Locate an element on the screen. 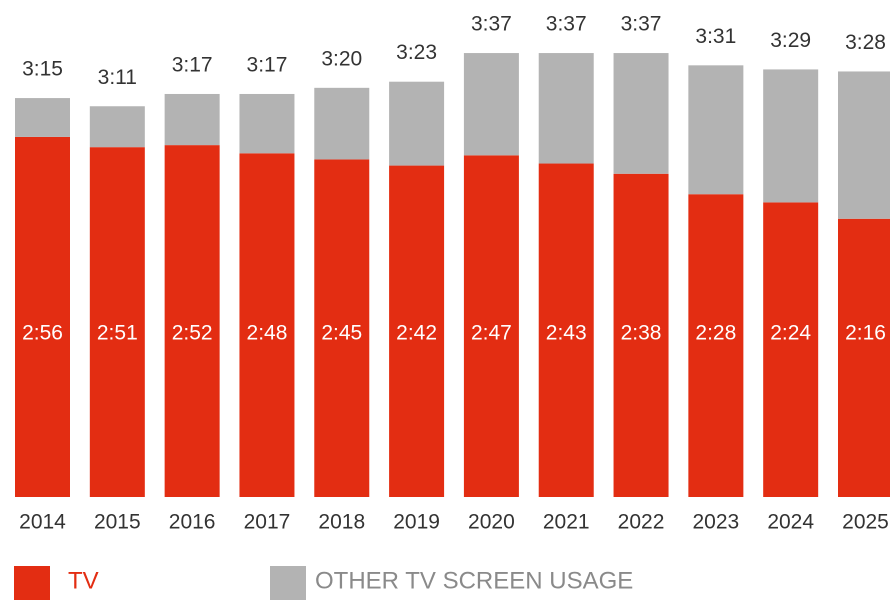 The width and height of the screenshot is (890, 600). value-label: 2:42 is located at coordinates (416, 333).